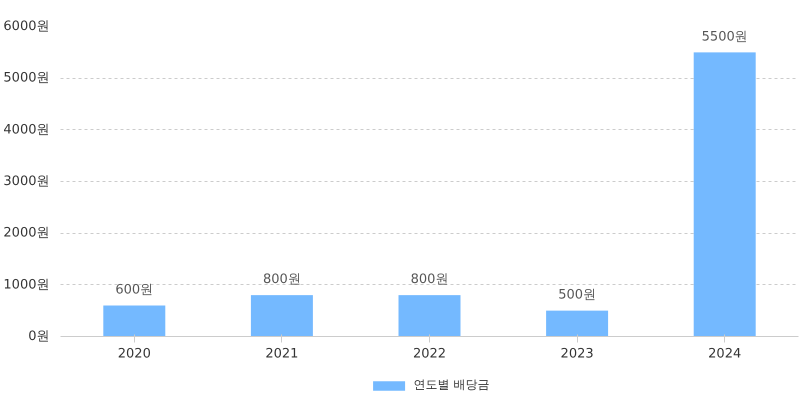 The image size is (800, 400). Describe the element at coordinates (26, 181) in the screenshot. I see `y-tick-label: 3000원` at that location.